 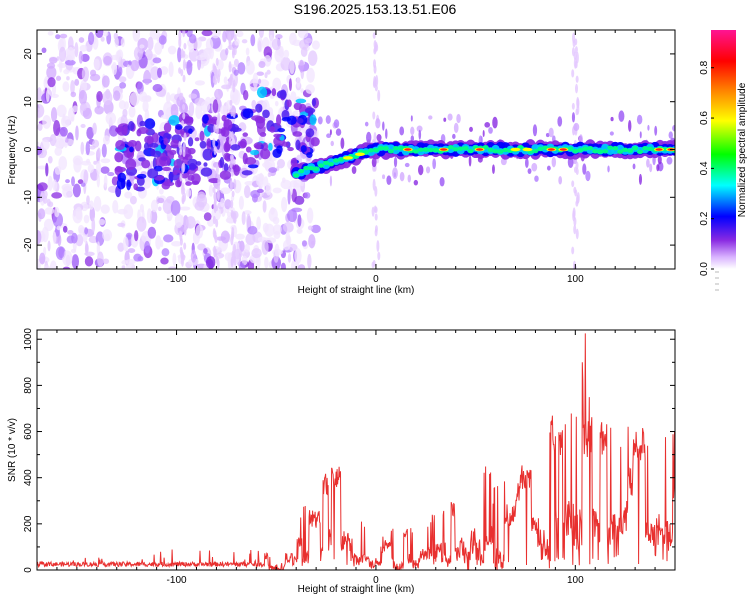 I want to click on snr-ytick-label: 200, so click(x=28, y=523).